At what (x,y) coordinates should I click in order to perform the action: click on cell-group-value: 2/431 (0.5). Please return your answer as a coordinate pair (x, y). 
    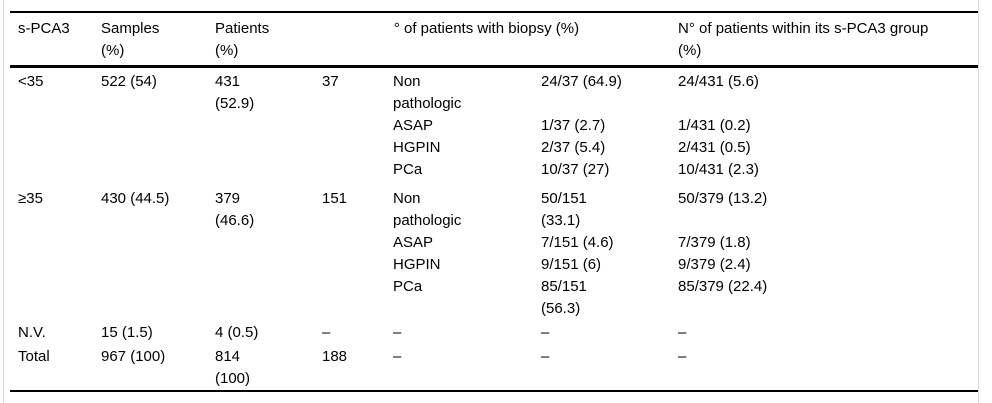
    Looking at the image, I should click on (714, 147).